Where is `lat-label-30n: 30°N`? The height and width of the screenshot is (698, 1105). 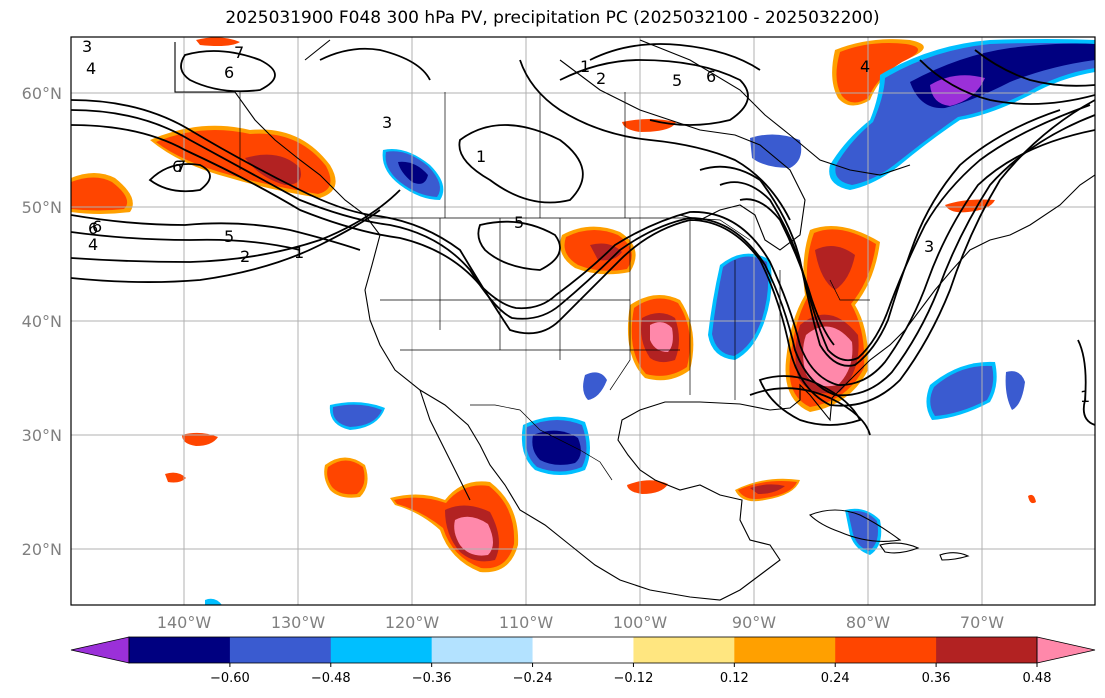 lat-label-30n: 30°N is located at coordinates (42, 435).